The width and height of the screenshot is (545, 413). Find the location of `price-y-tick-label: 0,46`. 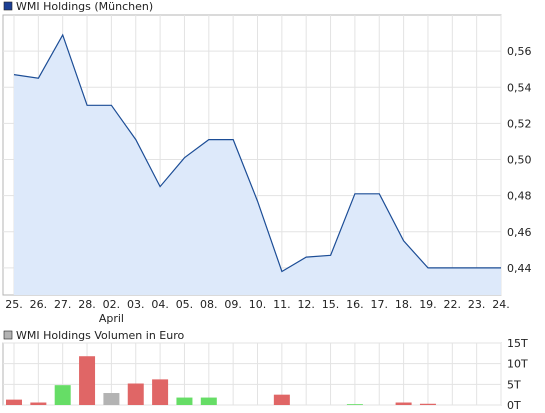

price-y-tick-label: 0,46 is located at coordinates (519, 232).